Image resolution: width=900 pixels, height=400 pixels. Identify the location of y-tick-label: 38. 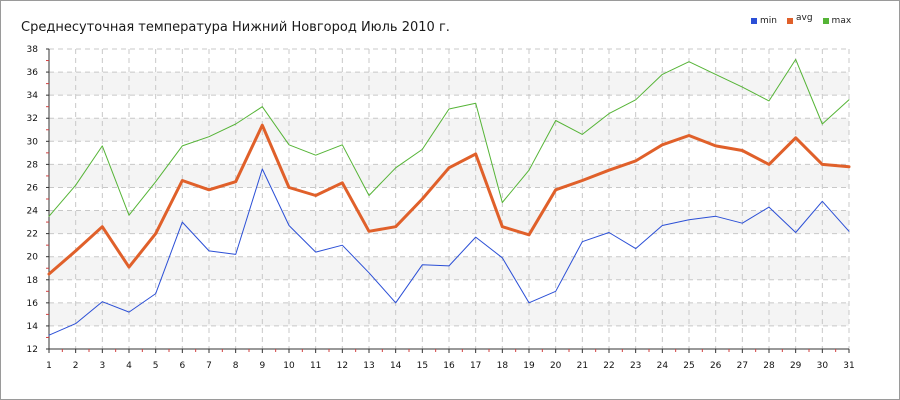
(33, 50).